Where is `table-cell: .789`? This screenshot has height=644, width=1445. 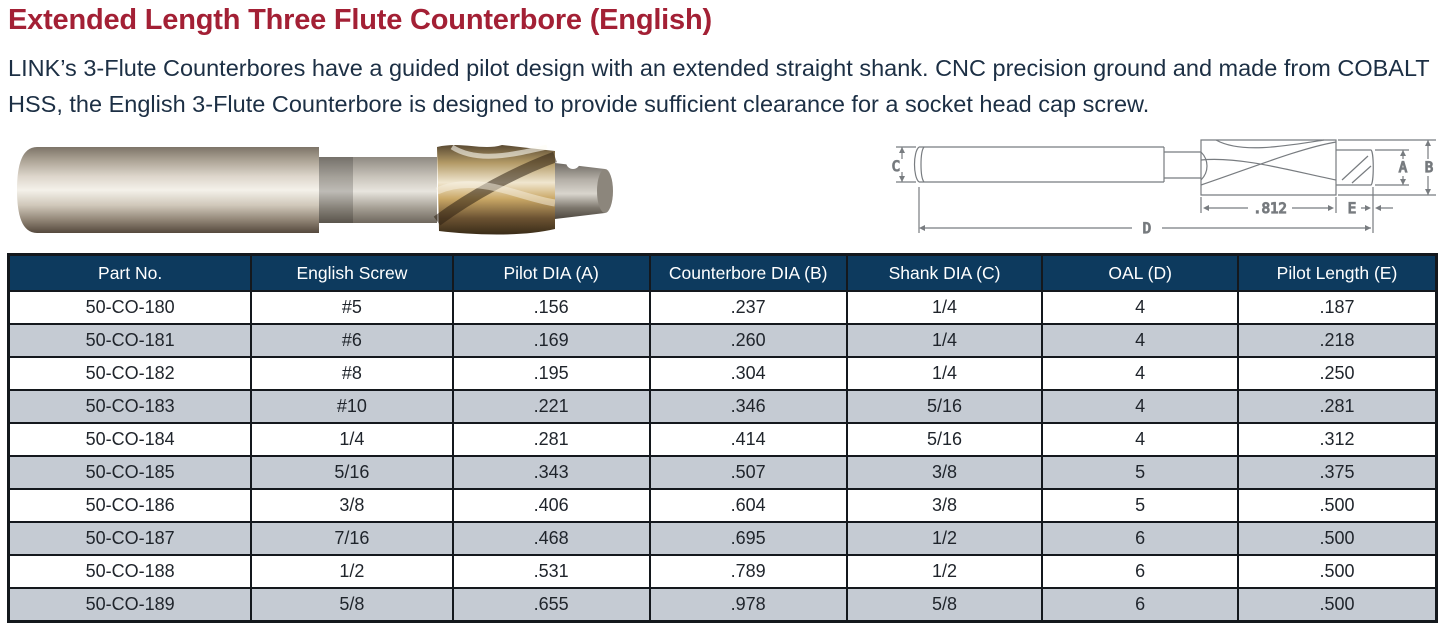
table-cell: .789 is located at coordinates (748, 572).